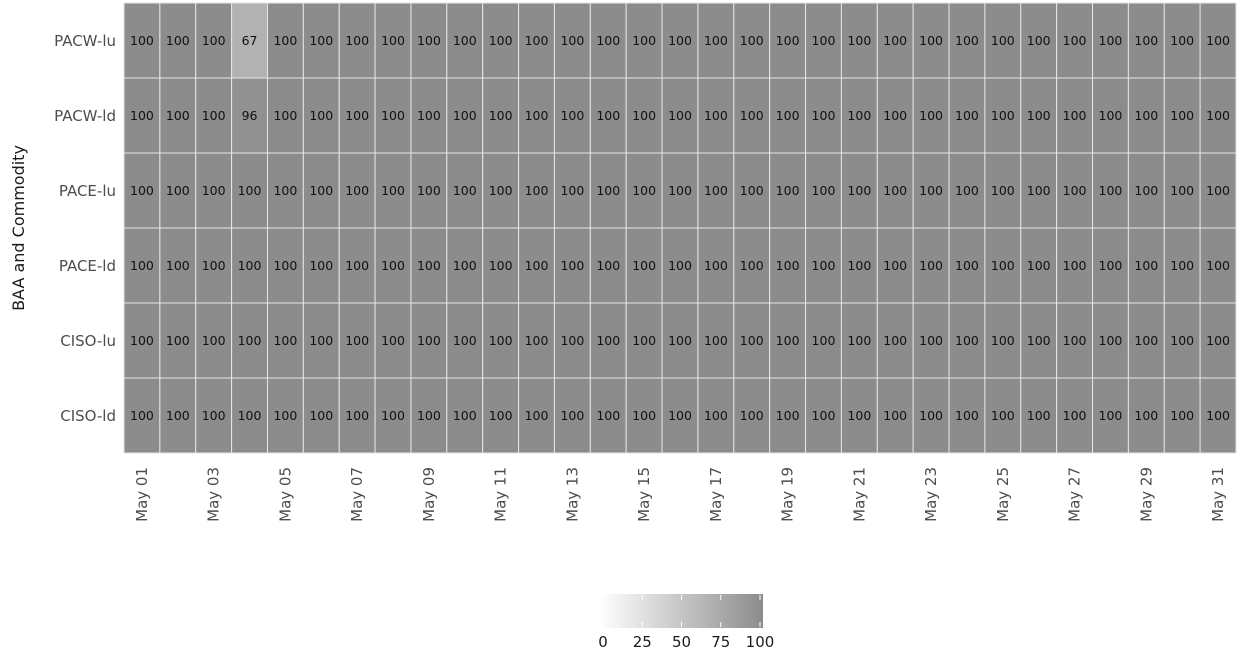 The image size is (1238, 658). Describe the element at coordinates (214, 494) in the screenshot. I see `x-tick-label: May 03` at that location.